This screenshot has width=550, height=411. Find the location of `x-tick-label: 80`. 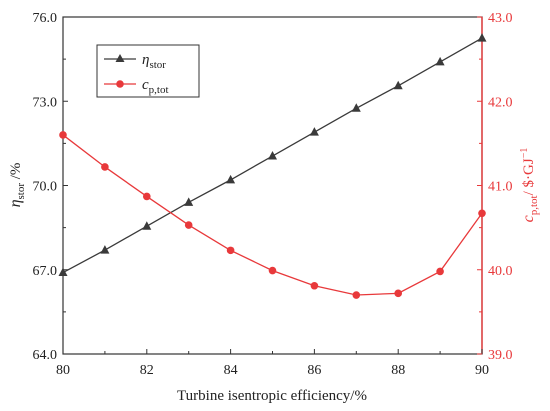

x-tick-label: 80 is located at coordinates (63, 370).